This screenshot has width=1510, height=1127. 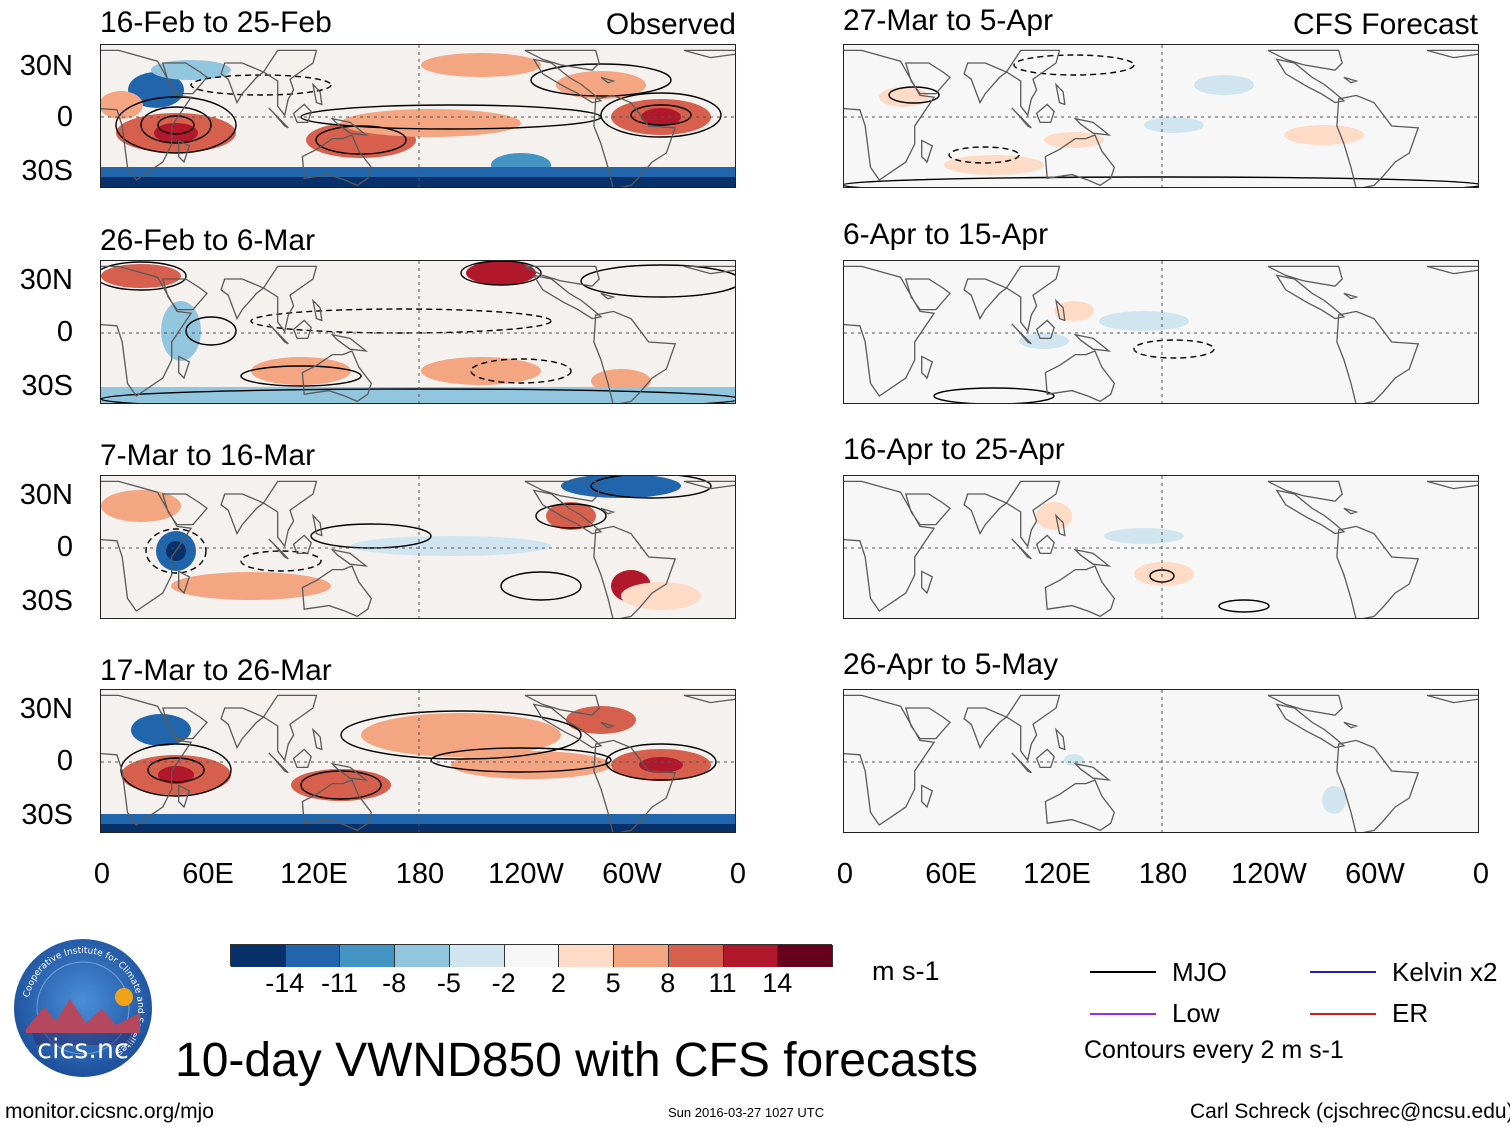 What do you see at coordinates (1199, 972) in the screenshot?
I see `mjo-legend-label: MJO` at bounding box center [1199, 972].